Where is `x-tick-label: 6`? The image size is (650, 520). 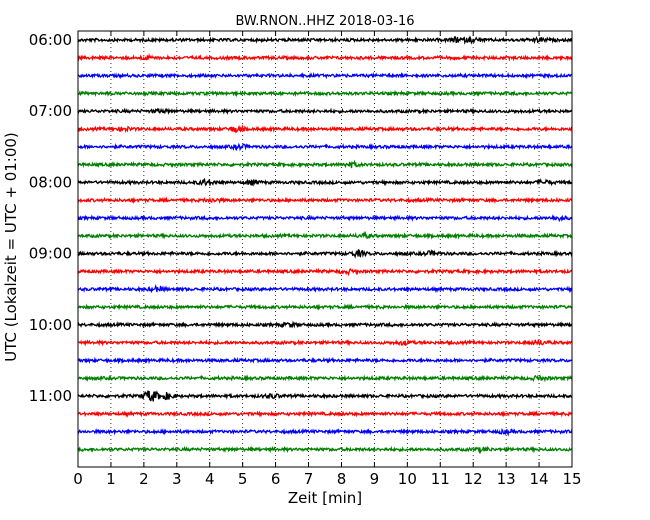 x-tick-label: 6 is located at coordinates (276, 479).